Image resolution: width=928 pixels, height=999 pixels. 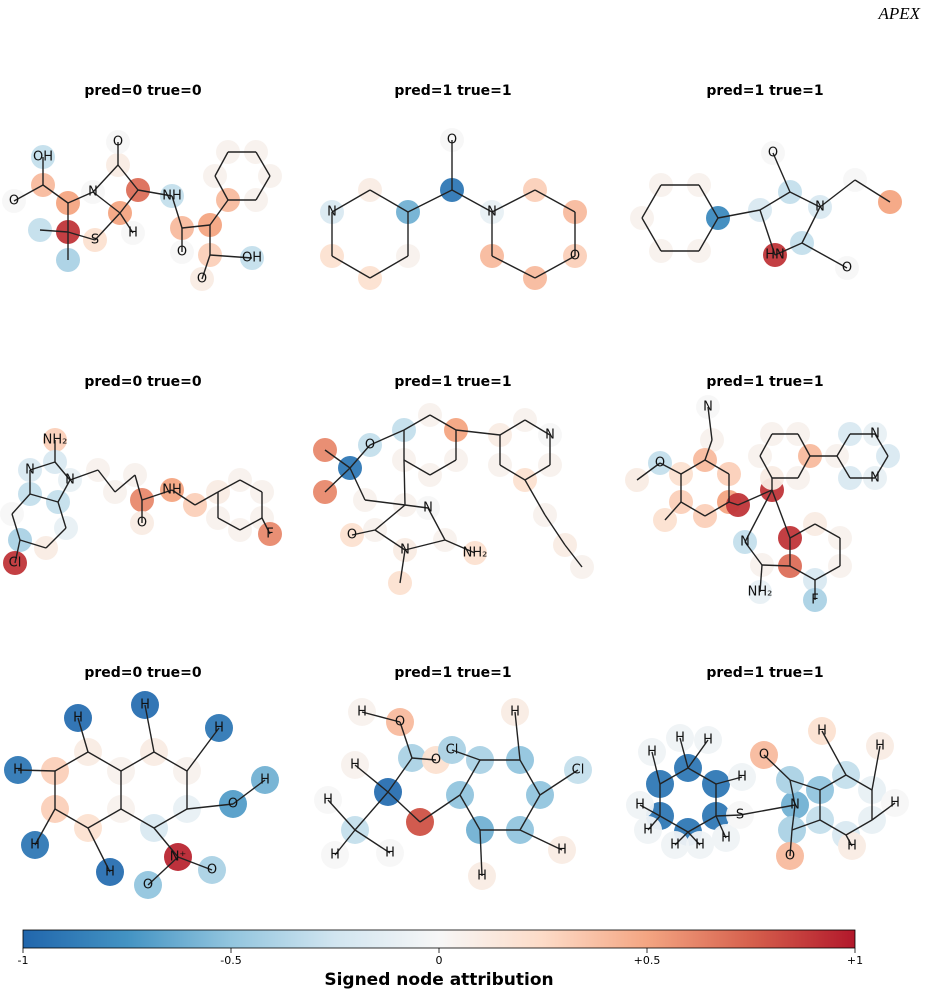 I want to click on colorbar-tick-label: +1, so click(x=855, y=960).